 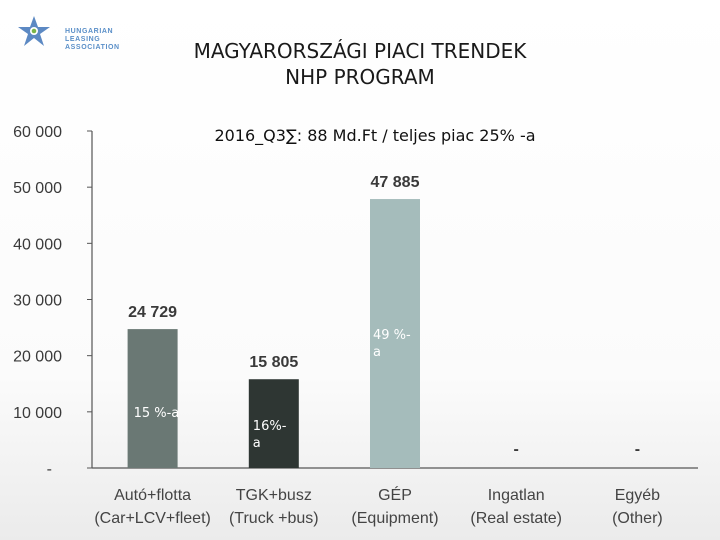 I want to click on x-category-label: (Other), so click(x=637, y=518).